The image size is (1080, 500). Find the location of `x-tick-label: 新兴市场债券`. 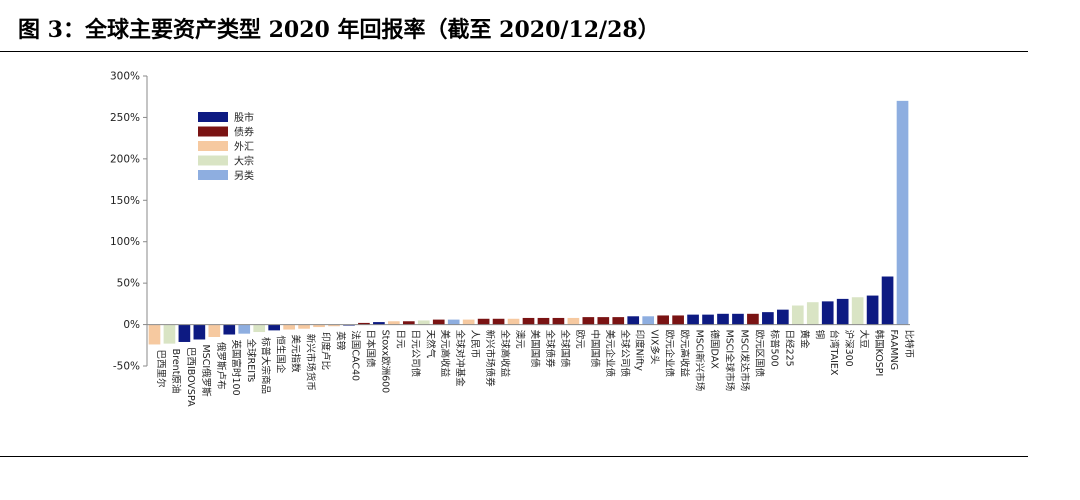

x-tick-label: 新兴市场债券 is located at coordinates (490, 359).